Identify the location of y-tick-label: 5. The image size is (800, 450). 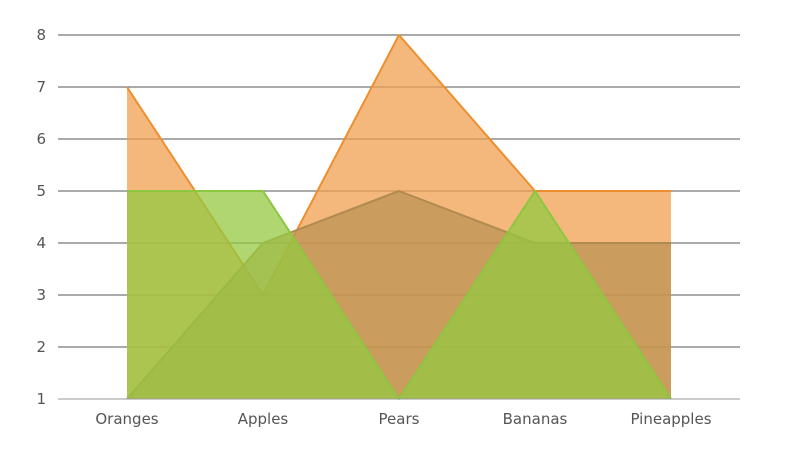
(41, 191).